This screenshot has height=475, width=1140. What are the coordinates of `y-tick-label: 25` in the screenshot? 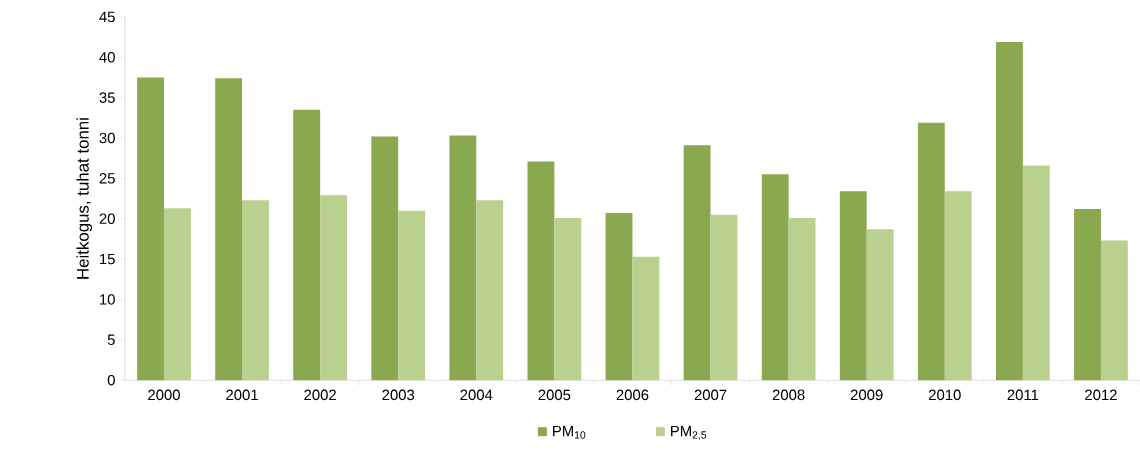 It's located at (107, 178).